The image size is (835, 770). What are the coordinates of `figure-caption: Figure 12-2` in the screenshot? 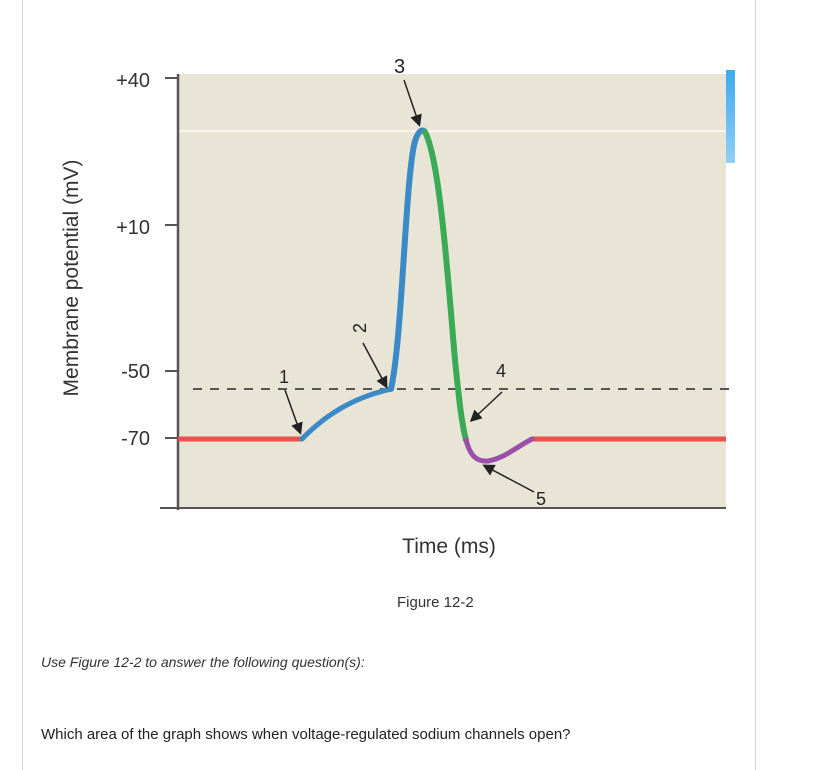 It's located at (435, 602).